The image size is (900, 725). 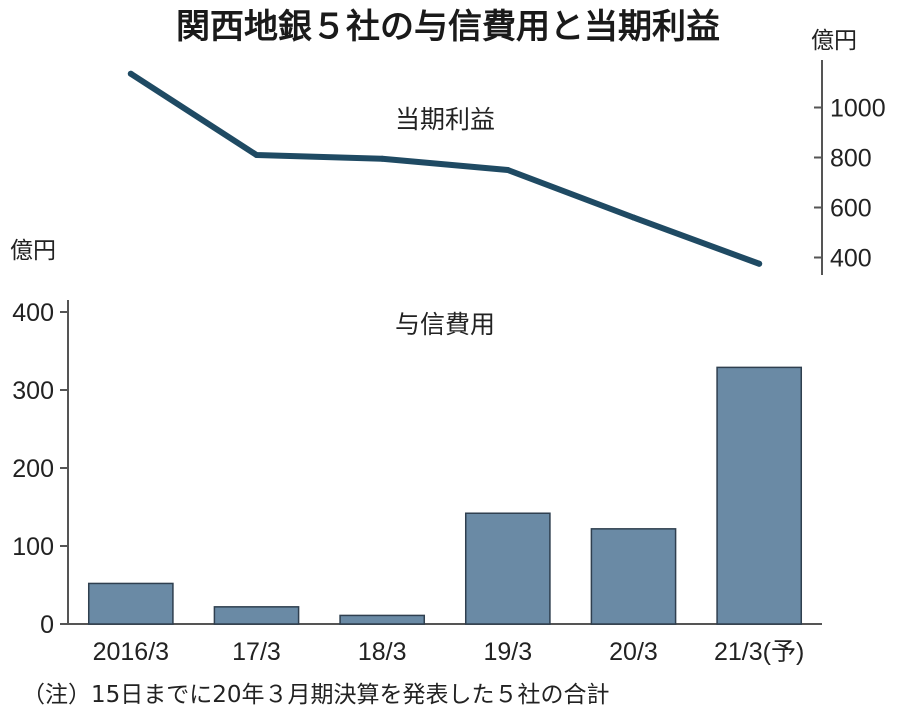 What do you see at coordinates (851, 159) in the screenshot?
I see `profit-y-tick-label: 800` at bounding box center [851, 159].